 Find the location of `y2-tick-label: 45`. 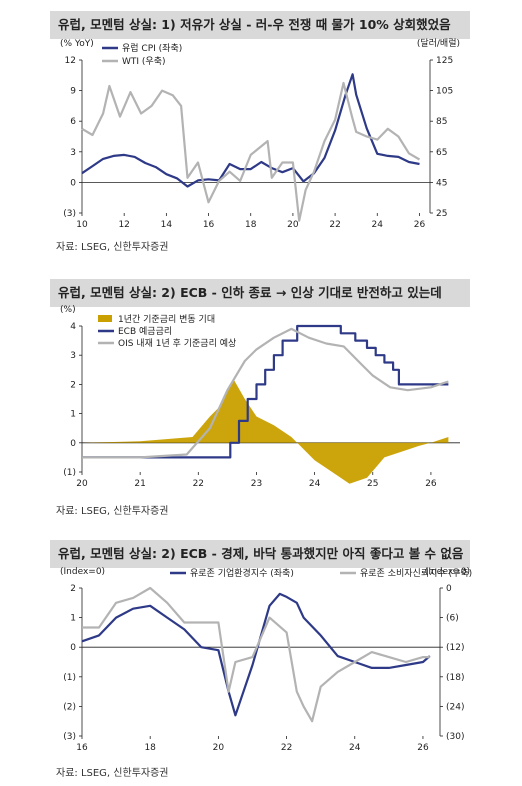

y2-tick-label: 45 is located at coordinates (441, 183).